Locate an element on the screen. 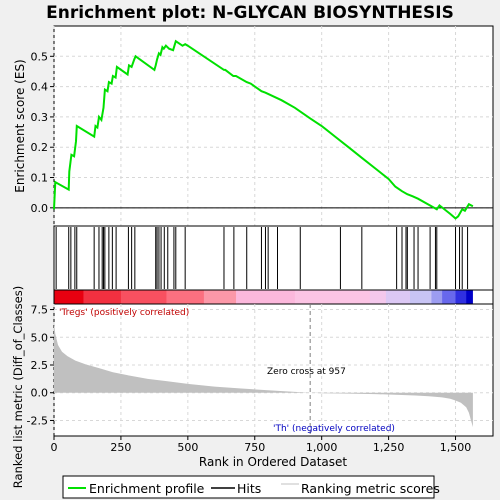 The image size is (500, 500). x-tick-label: 250 is located at coordinates (120, 447).